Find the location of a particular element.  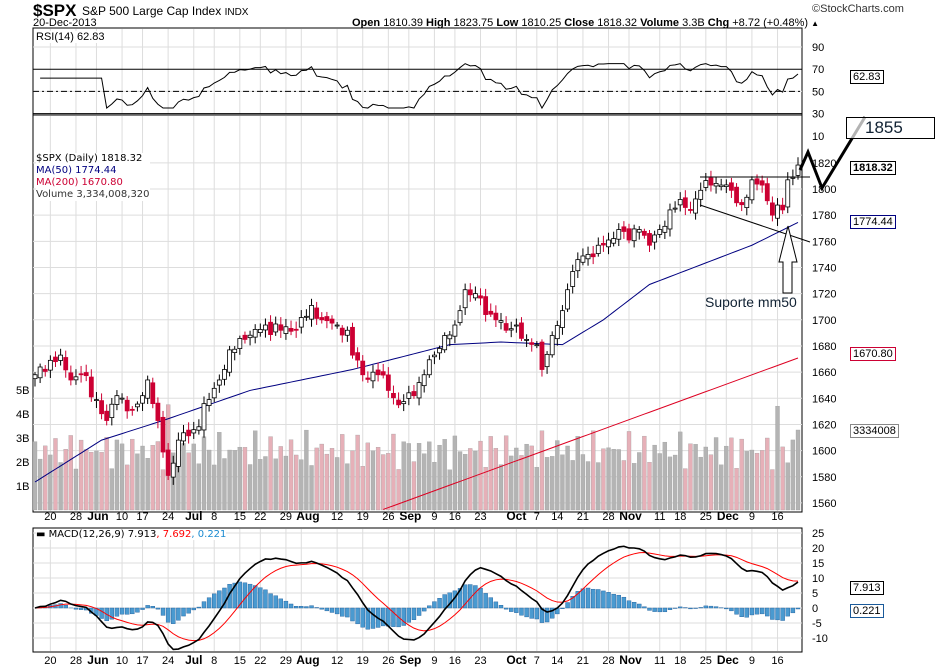

x-tick-label: 11 is located at coordinates (659, 661).